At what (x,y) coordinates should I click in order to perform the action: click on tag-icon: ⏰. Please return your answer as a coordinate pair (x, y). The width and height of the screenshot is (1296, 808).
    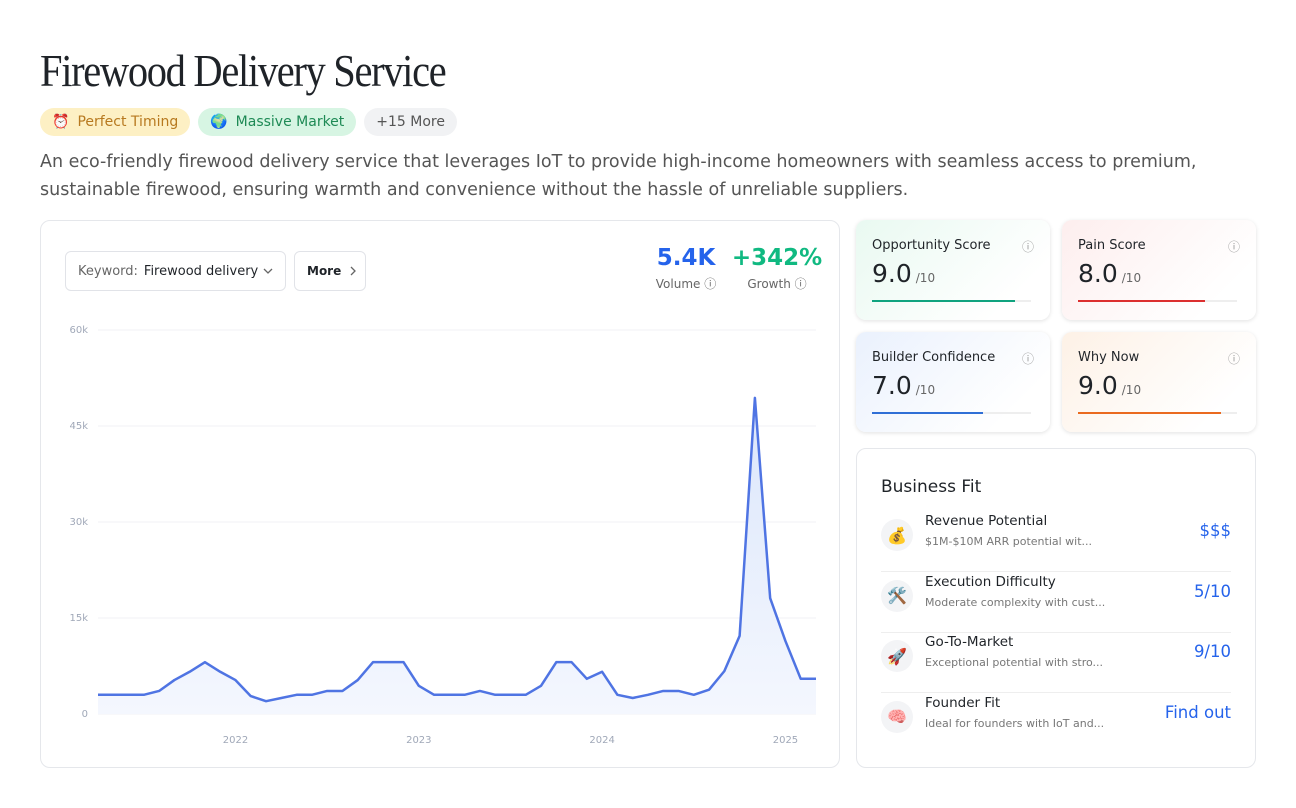
    Looking at the image, I should click on (61, 122).